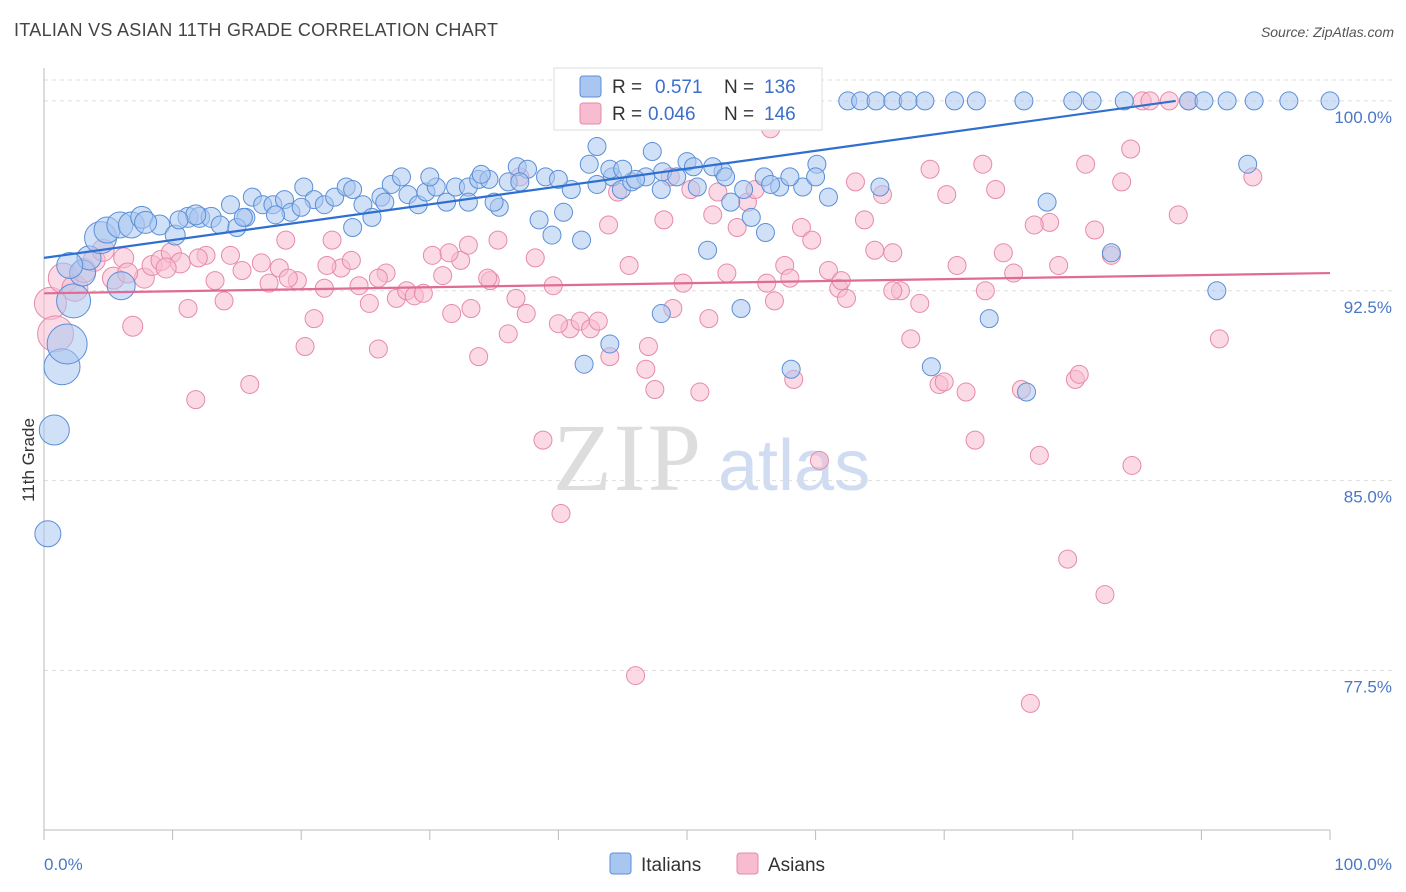 This screenshot has height=892, width=1406. I want to click on y-tick-label: 92.5%, so click(1368, 307).